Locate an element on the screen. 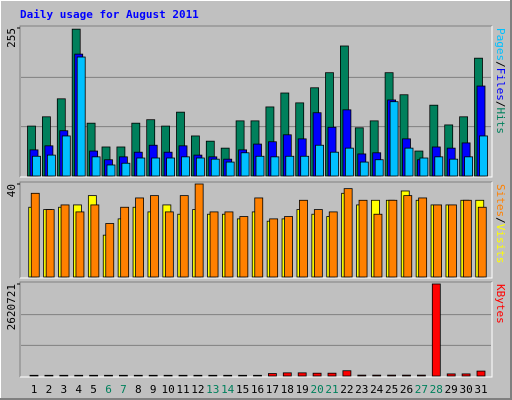 This screenshot has height=400, width=512. x-tick-label: 26 is located at coordinates (406, 389).